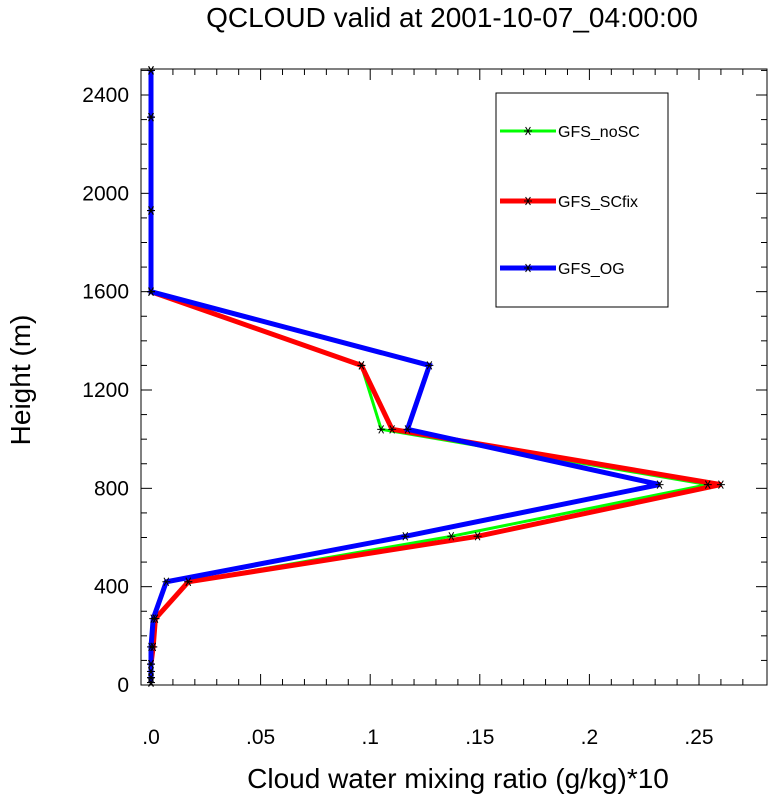 The height and width of the screenshot is (797, 783). What do you see at coordinates (458, 778) in the screenshot?
I see `x-axis-title: Cloud water mixing ratio (g/kg)*10` at bounding box center [458, 778].